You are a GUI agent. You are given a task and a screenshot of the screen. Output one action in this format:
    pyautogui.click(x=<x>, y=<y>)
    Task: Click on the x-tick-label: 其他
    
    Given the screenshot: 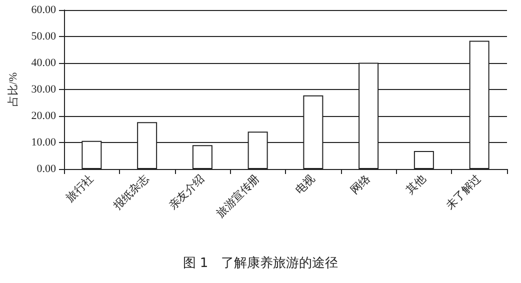 What is the action you would take?
    pyautogui.click(x=415, y=184)
    